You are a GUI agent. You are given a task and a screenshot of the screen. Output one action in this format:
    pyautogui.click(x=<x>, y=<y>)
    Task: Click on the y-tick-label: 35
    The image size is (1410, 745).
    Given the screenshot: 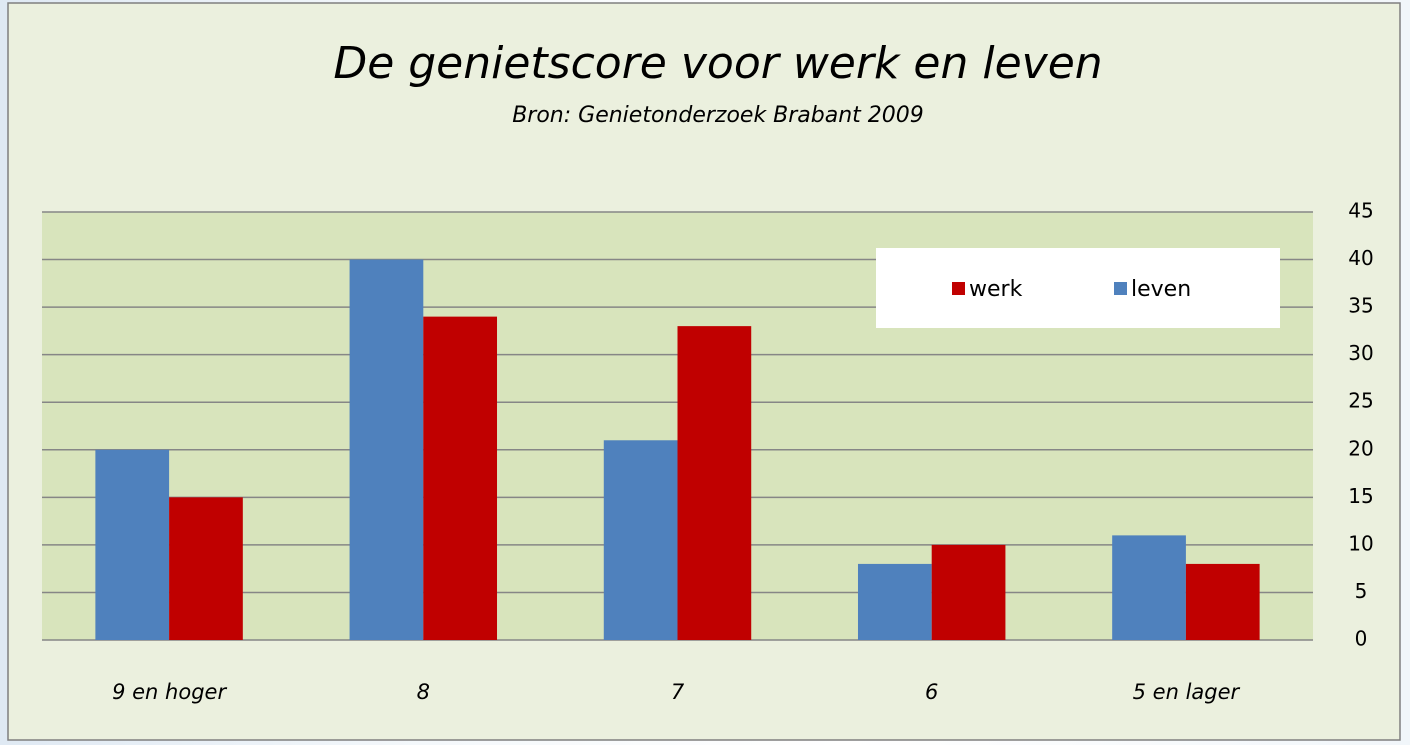 What is the action you would take?
    pyautogui.click(x=1360, y=306)
    